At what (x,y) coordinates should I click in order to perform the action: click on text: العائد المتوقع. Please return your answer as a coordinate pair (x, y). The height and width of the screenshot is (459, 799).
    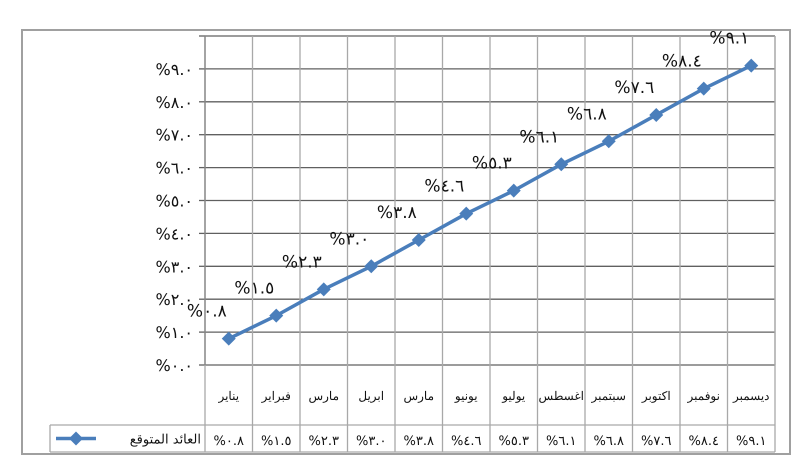
    Looking at the image, I should click on (165, 440).